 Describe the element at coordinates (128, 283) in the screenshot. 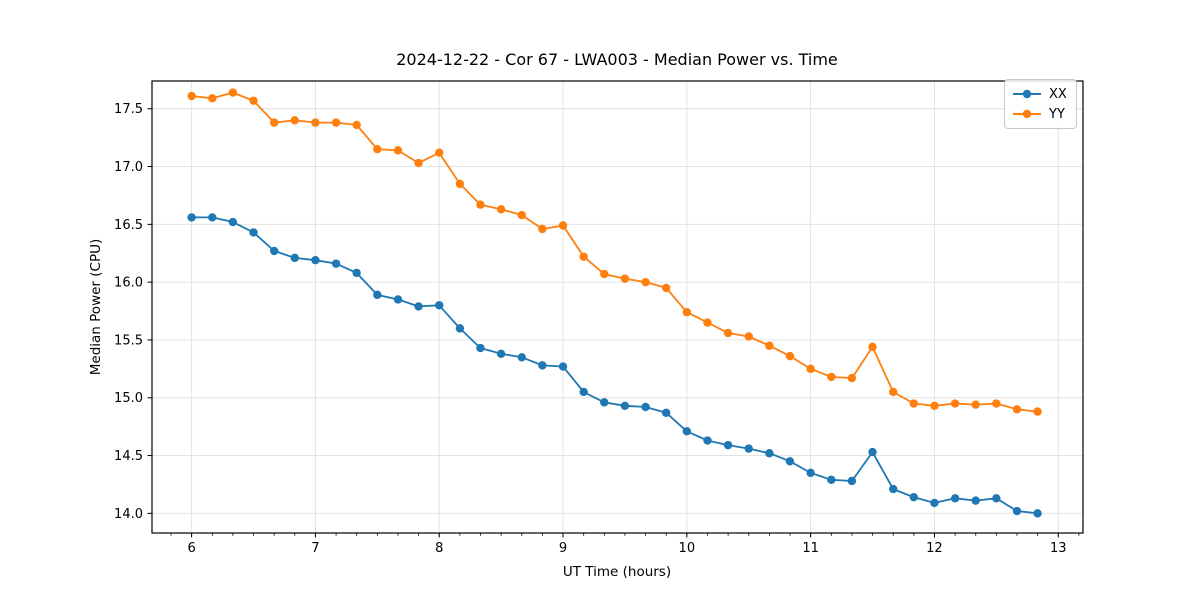

I see `y-tick-label: 16.0` at that location.